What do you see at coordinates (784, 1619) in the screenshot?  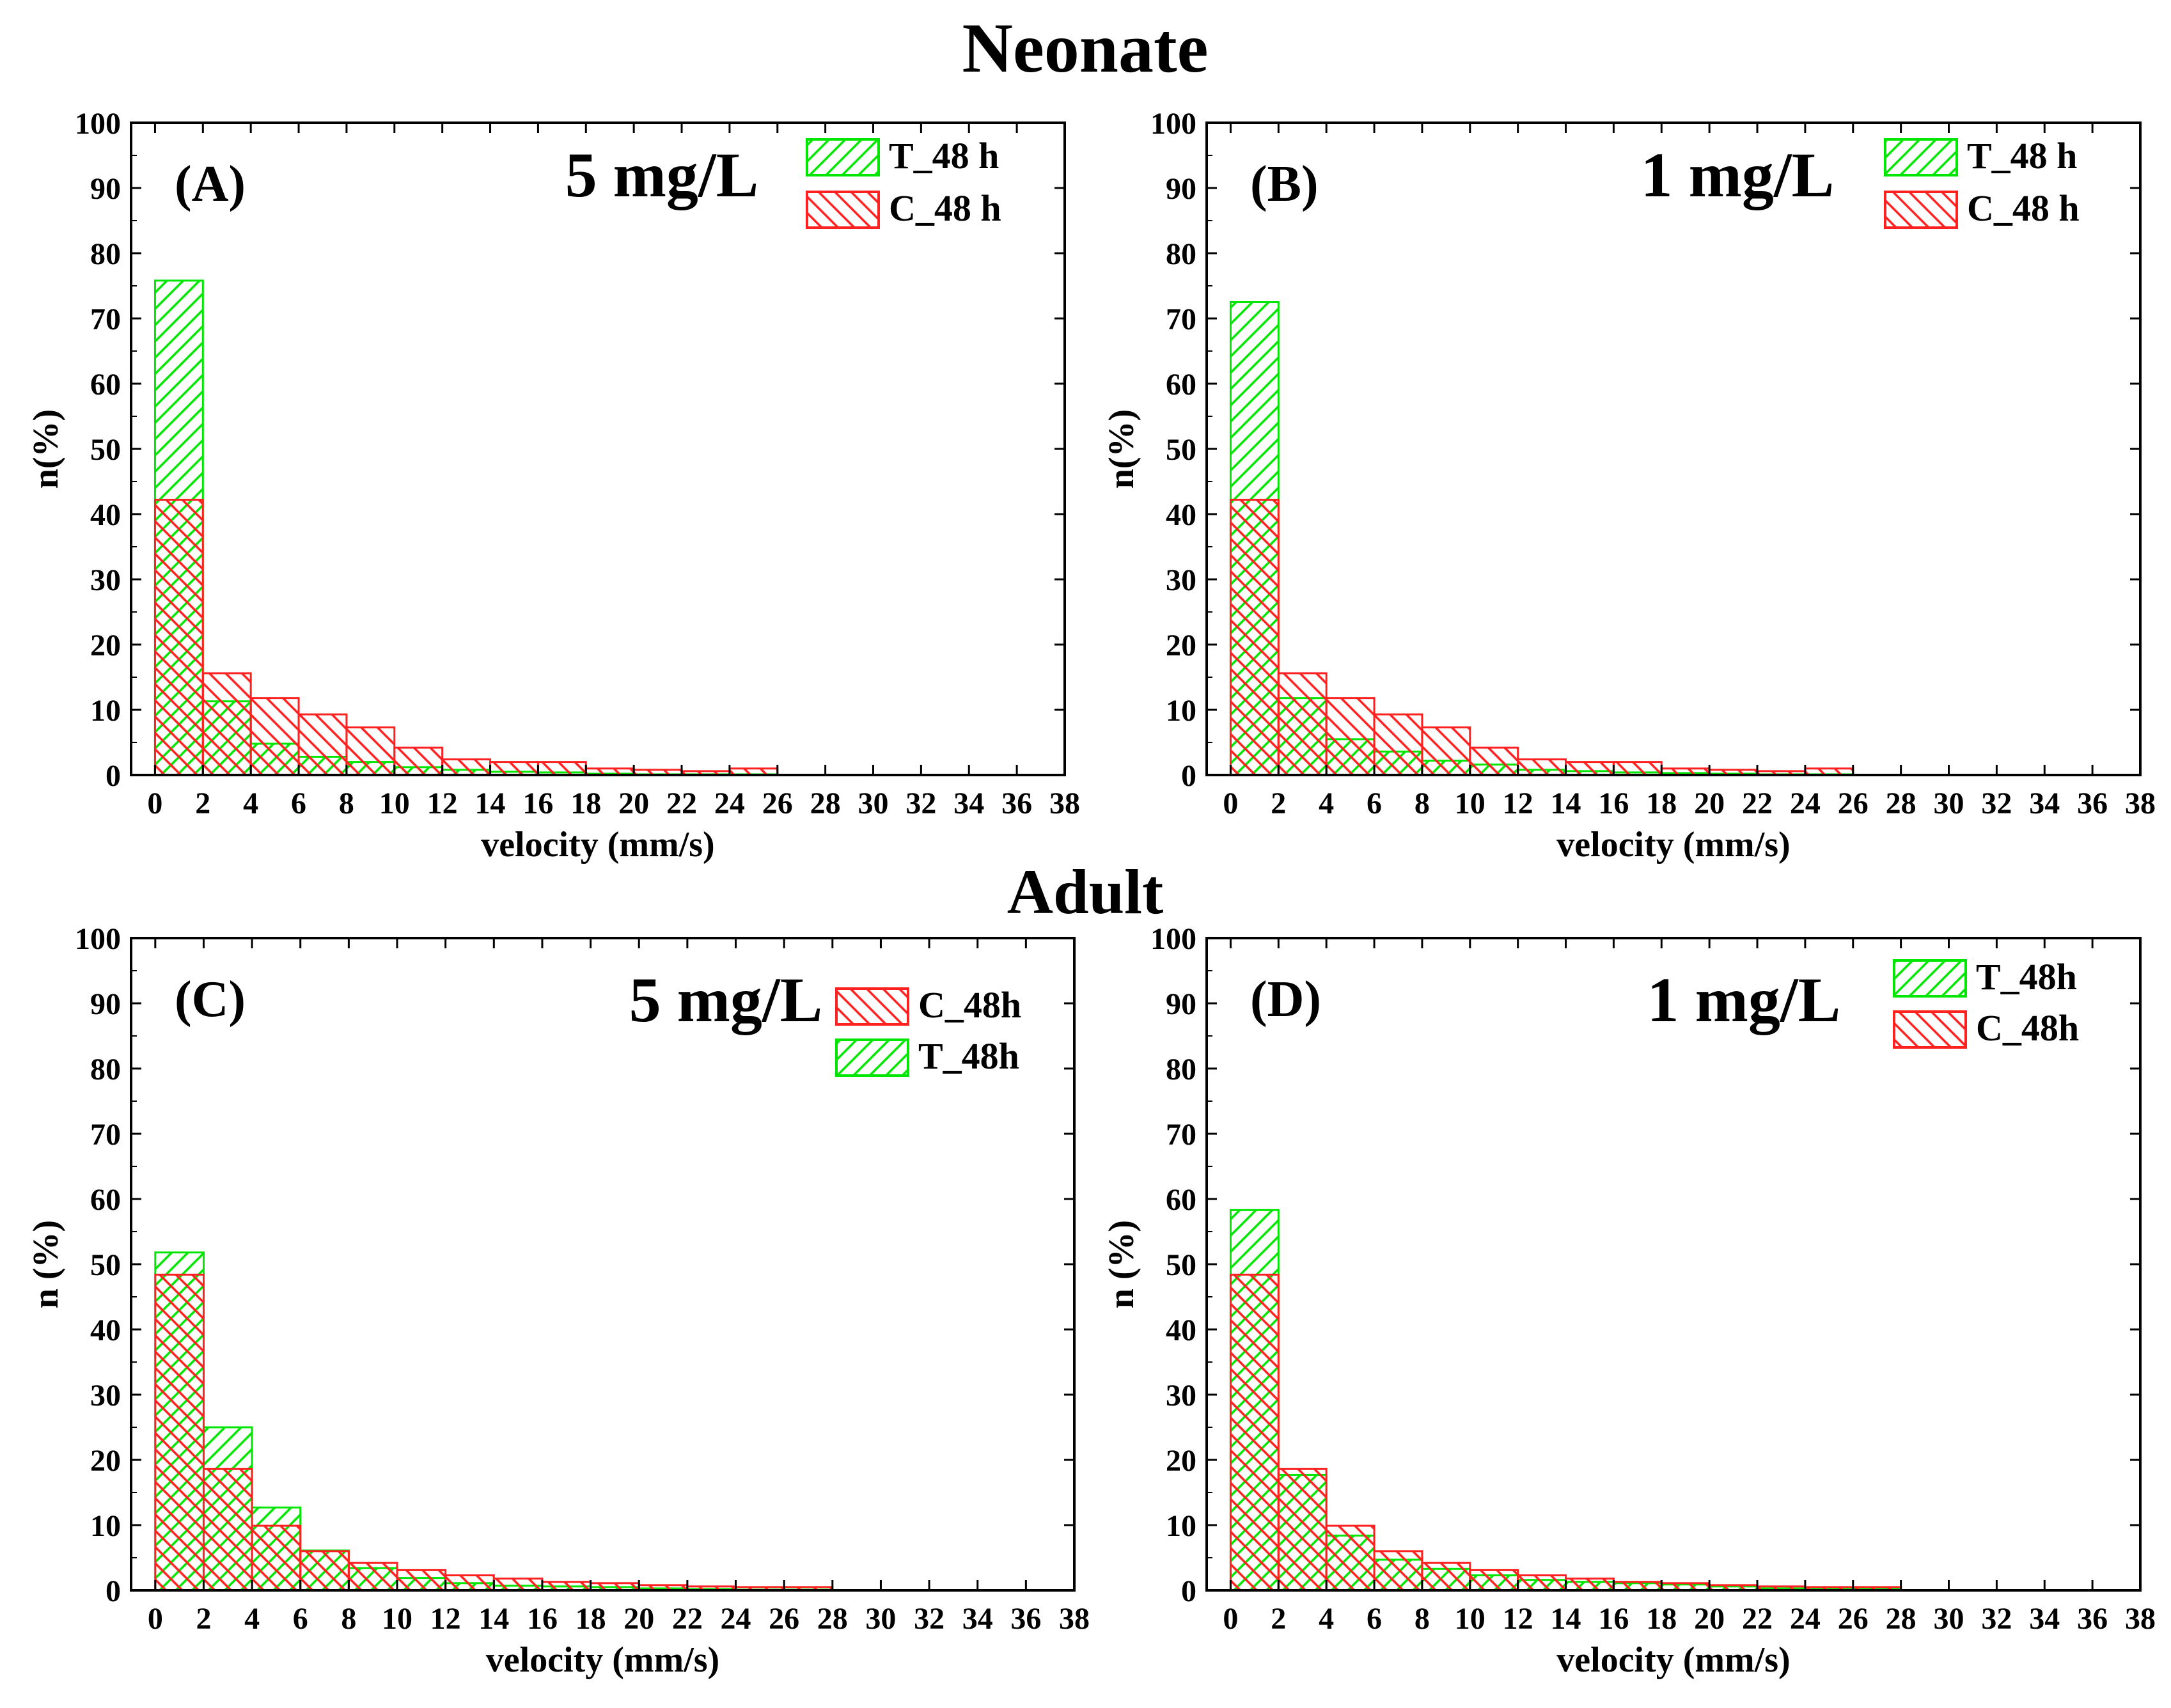 I see `x-tick-label: 26` at bounding box center [784, 1619].